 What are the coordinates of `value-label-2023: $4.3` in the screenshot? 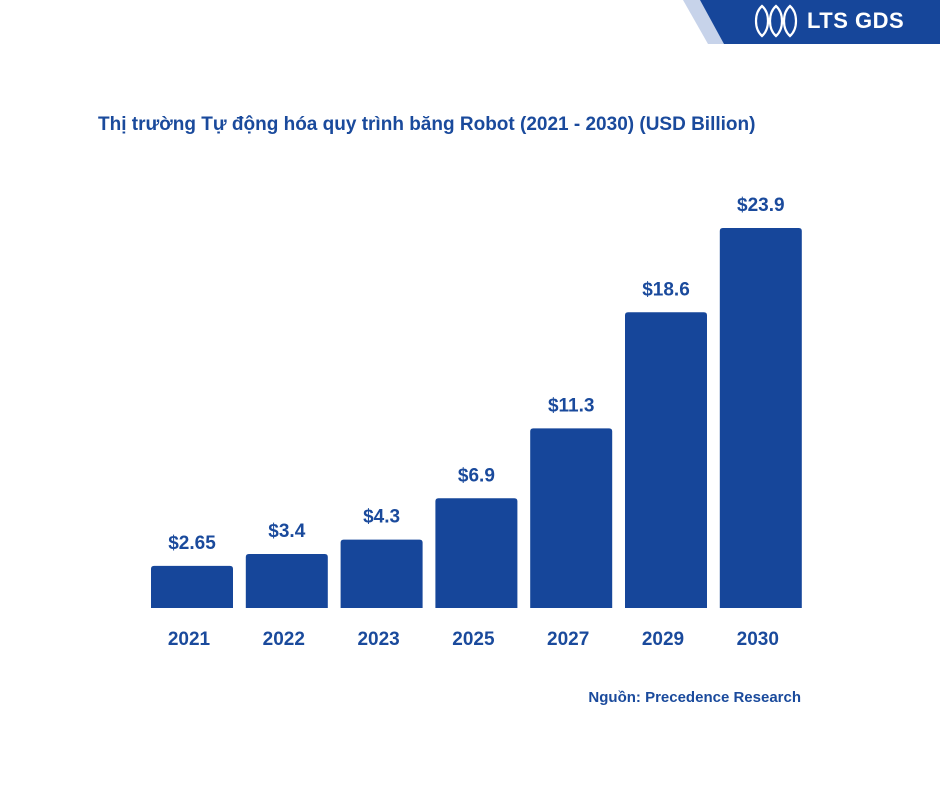 It's located at (381, 517).